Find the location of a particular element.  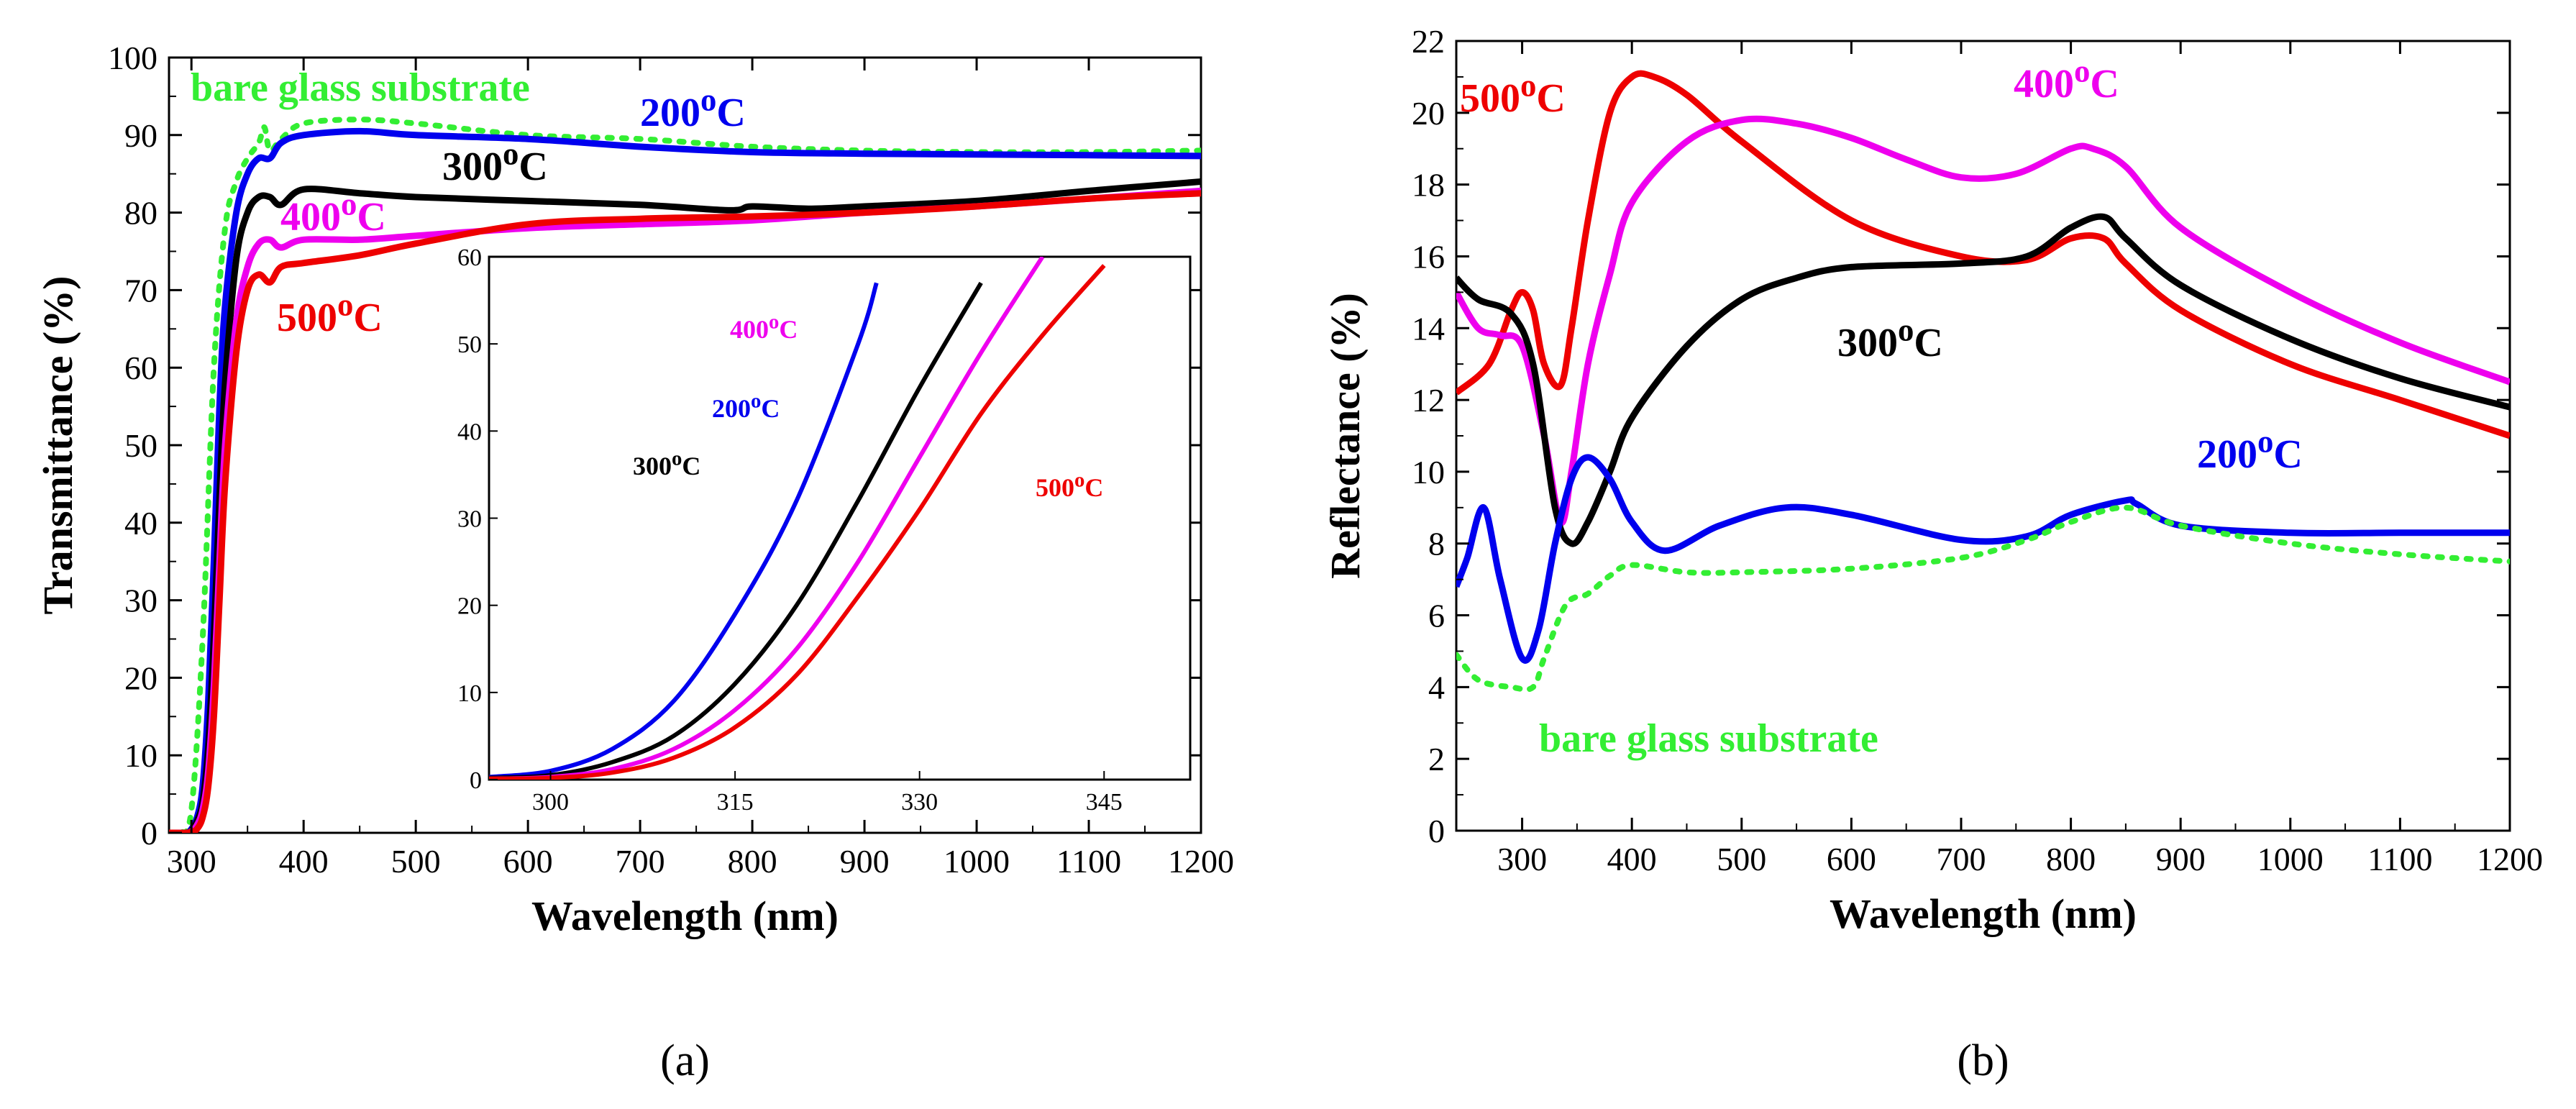

panel-a-y-tick-label: 30 is located at coordinates (140, 601).